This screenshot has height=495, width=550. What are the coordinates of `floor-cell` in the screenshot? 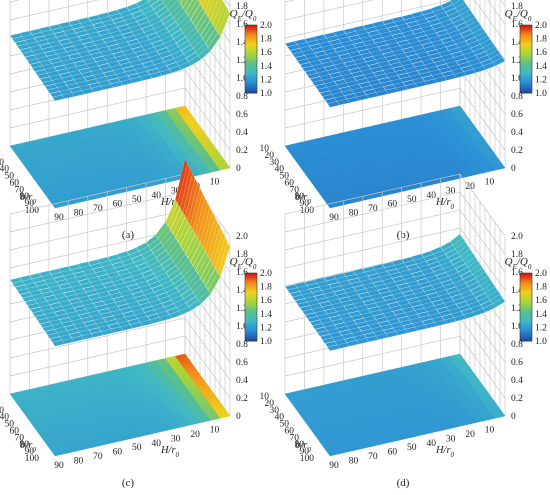 It's located at (224, 167).